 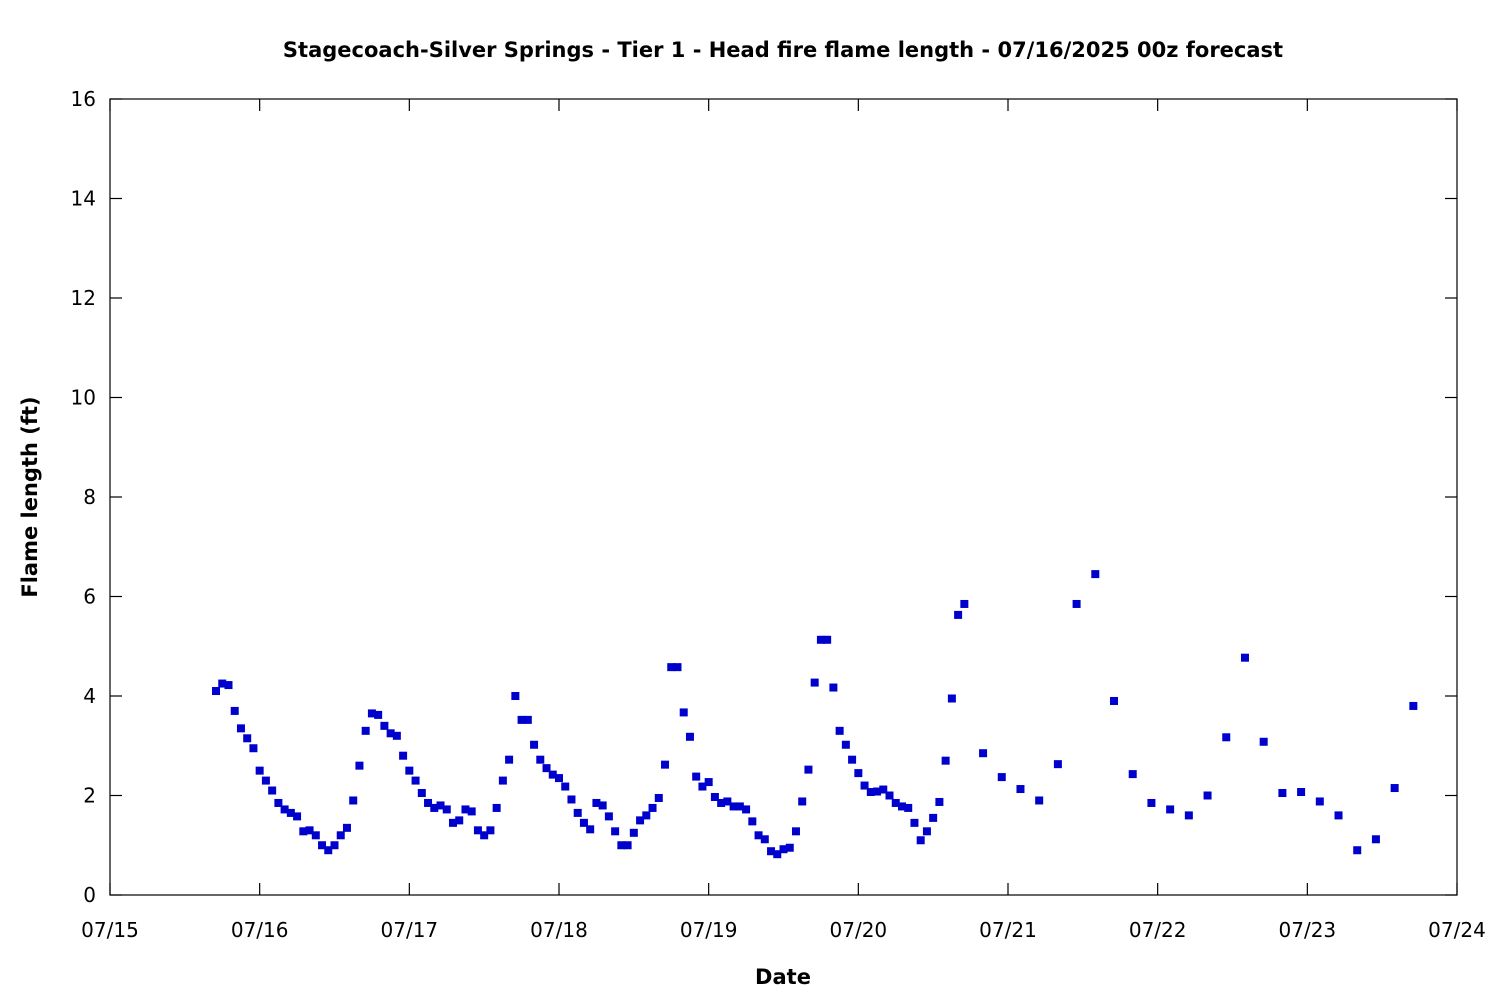 What do you see at coordinates (110, 930) in the screenshot?
I see `x-tick-label: 07/15` at bounding box center [110, 930].